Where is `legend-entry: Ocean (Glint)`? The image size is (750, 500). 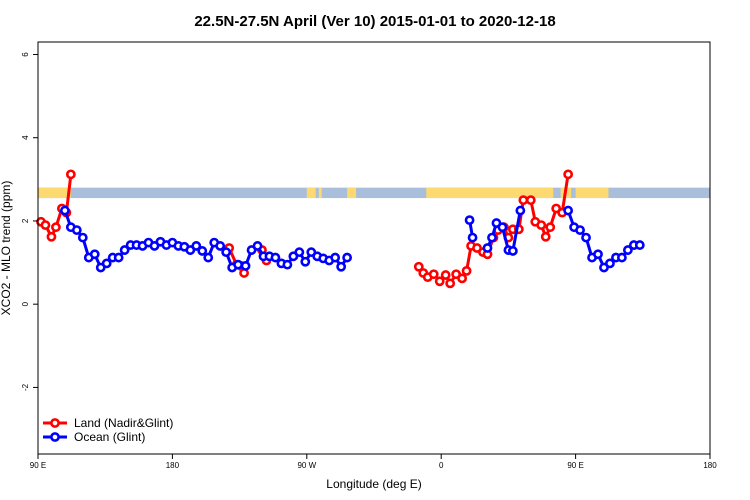
legend-entry: Ocean (Glint) is located at coordinates (94, 437).